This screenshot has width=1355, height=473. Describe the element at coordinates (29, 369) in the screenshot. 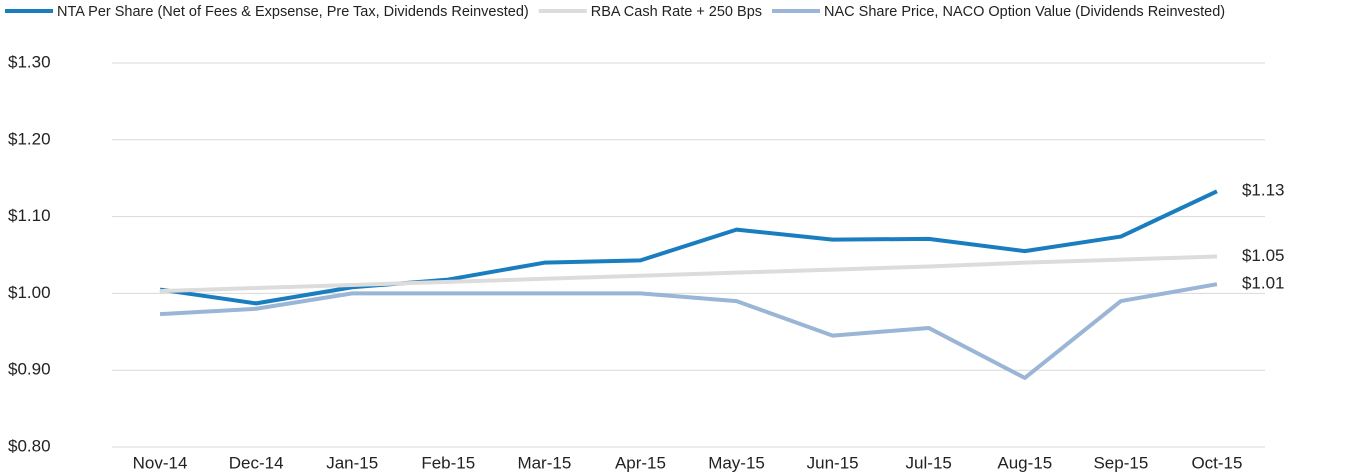

I see `y-tick-label: $0.90` at that location.